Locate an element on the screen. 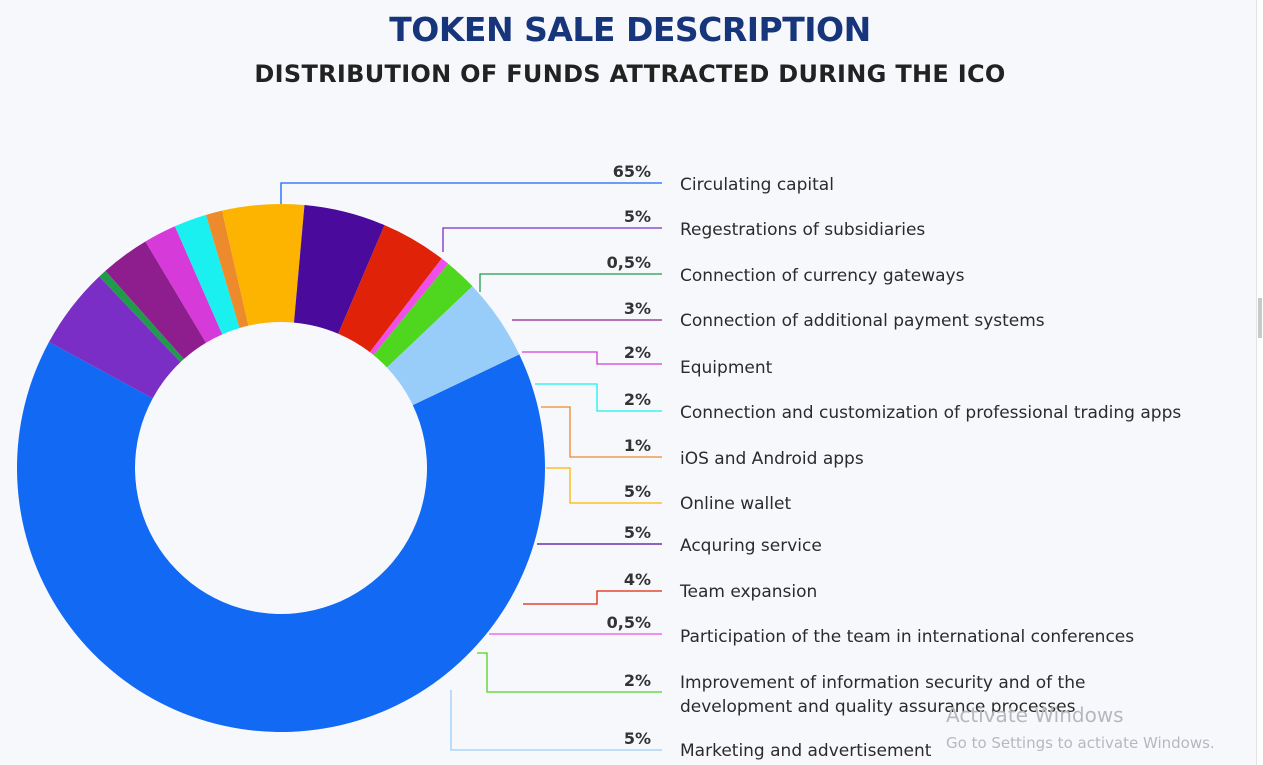 The height and width of the screenshot is (765, 1263). category-label: iOS and Android apps is located at coordinates (772, 459).